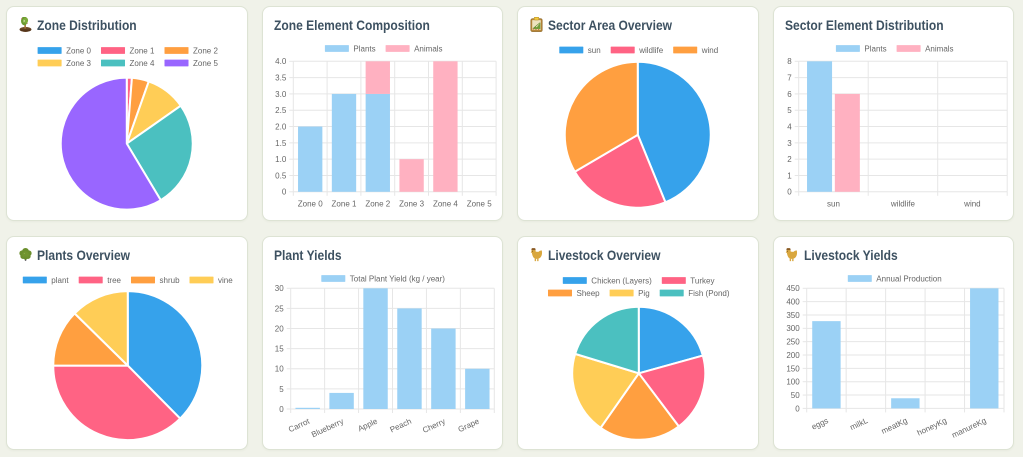  What do you see at coordinates (908, 278) in the screenshot?
I see `svg-text: Annual Production` at bounding box center [908, 278].